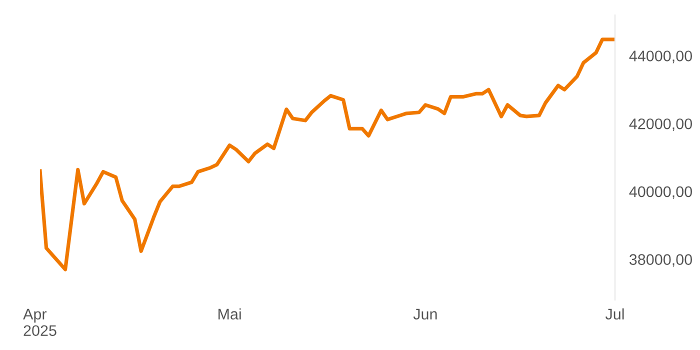 The height and width of the screenshot is (350, 700). I want to click on x-tick-label: Jul, so click(614, 314).